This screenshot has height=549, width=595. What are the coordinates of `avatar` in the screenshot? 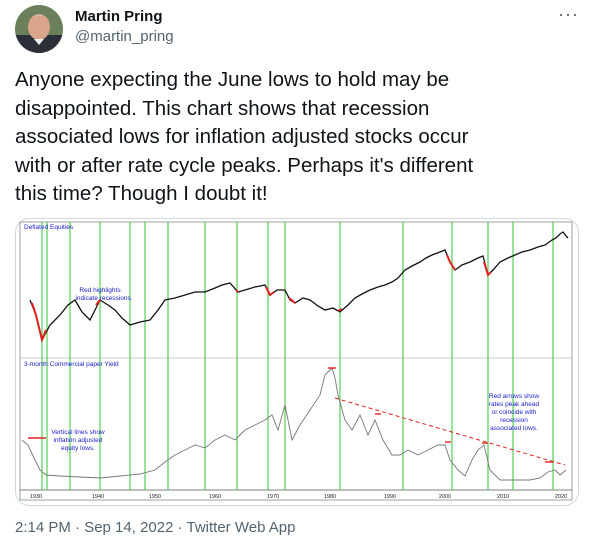 It's located at (39, 29).